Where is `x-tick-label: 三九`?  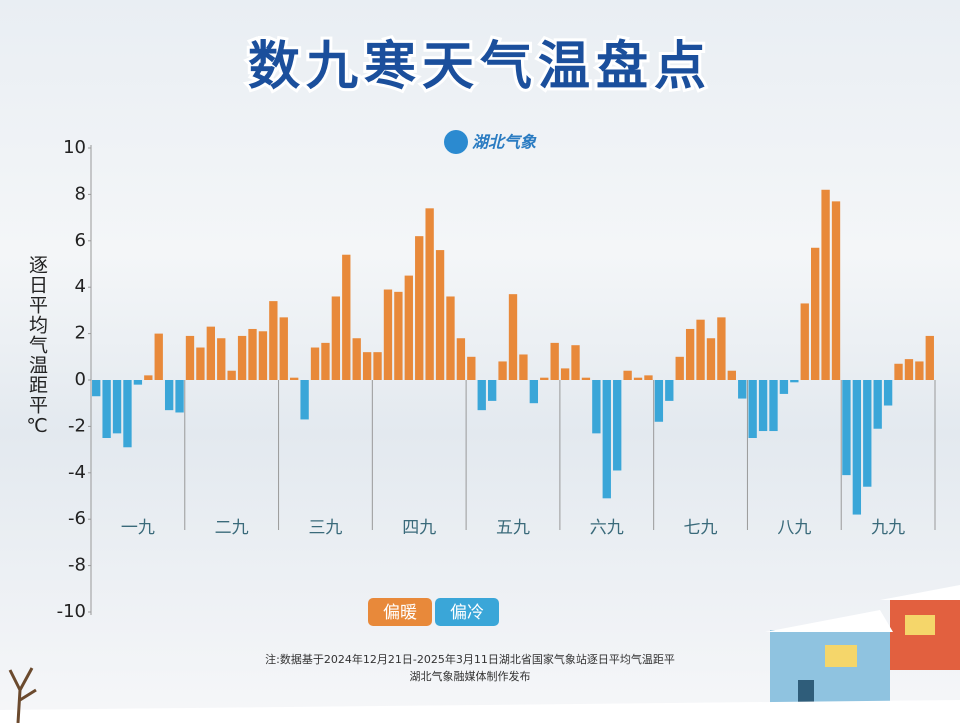
x-tick-label: 三九 is located at coordinates (325, 528).